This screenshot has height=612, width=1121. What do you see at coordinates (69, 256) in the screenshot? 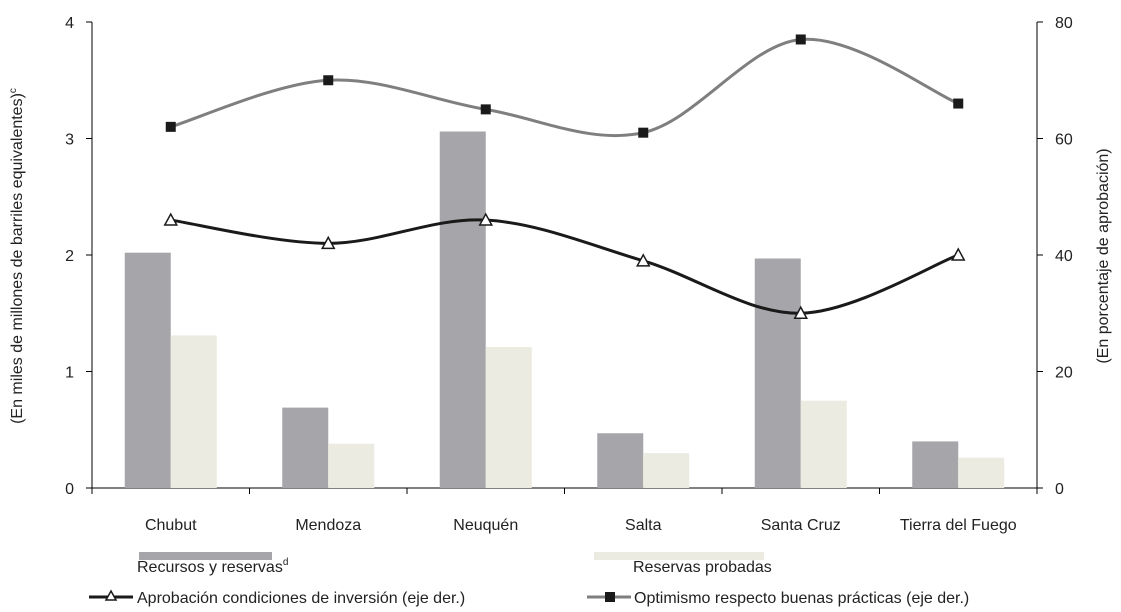
I see `y-tick-label: 2` at bounding box center [69, 256].